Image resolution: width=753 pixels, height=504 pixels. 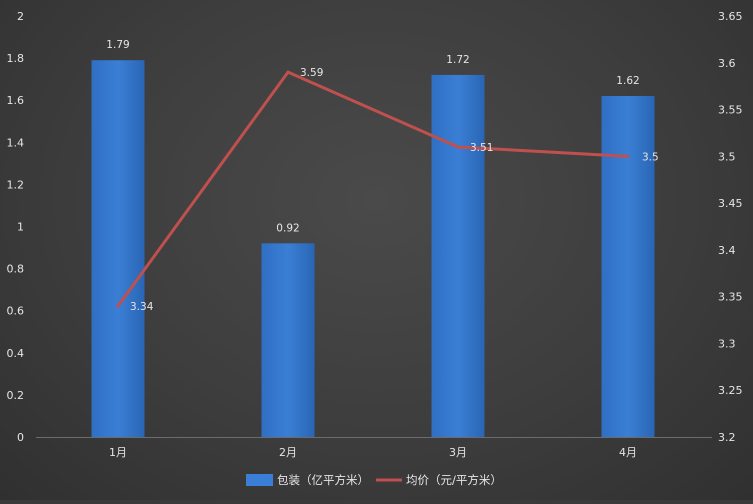 I want to click on y-left-tick-label: 0.6, so click(x=16, y=311).